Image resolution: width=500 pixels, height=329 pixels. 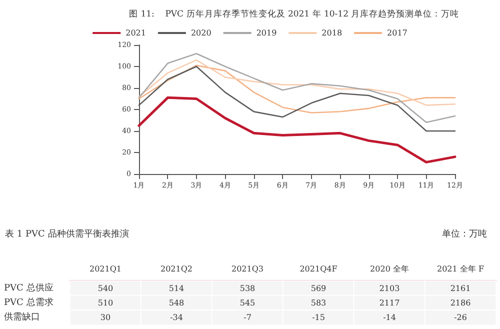 What do you see at coordinates (105, 269) in the screenshot?
I see `x-tick-label: 2021Q1` at bounding box center [105, 269].